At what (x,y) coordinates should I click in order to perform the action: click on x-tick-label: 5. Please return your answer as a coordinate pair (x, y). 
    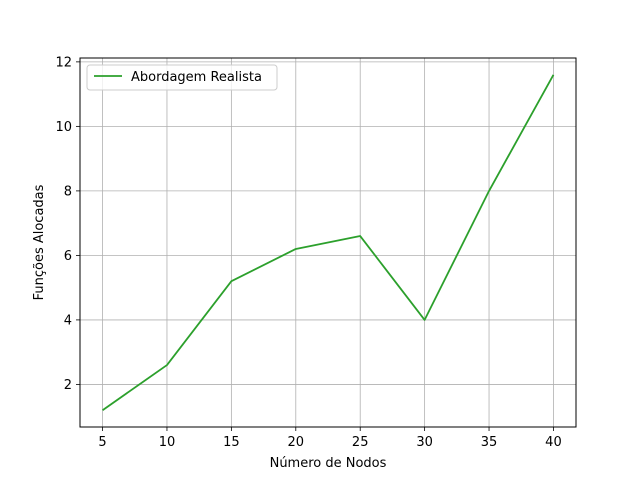
    Looking at the image, I should click on (102, 442).